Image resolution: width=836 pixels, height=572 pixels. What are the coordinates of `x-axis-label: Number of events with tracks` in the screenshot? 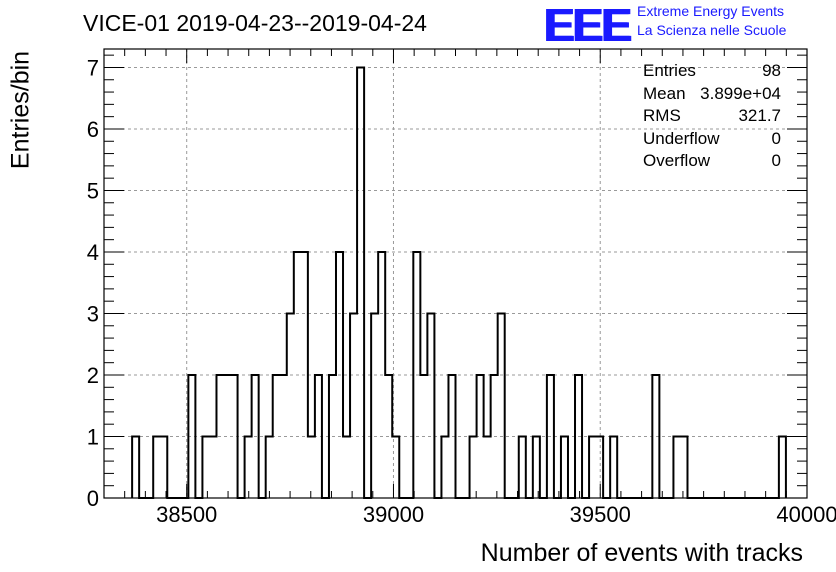 It's located at (641, 553).